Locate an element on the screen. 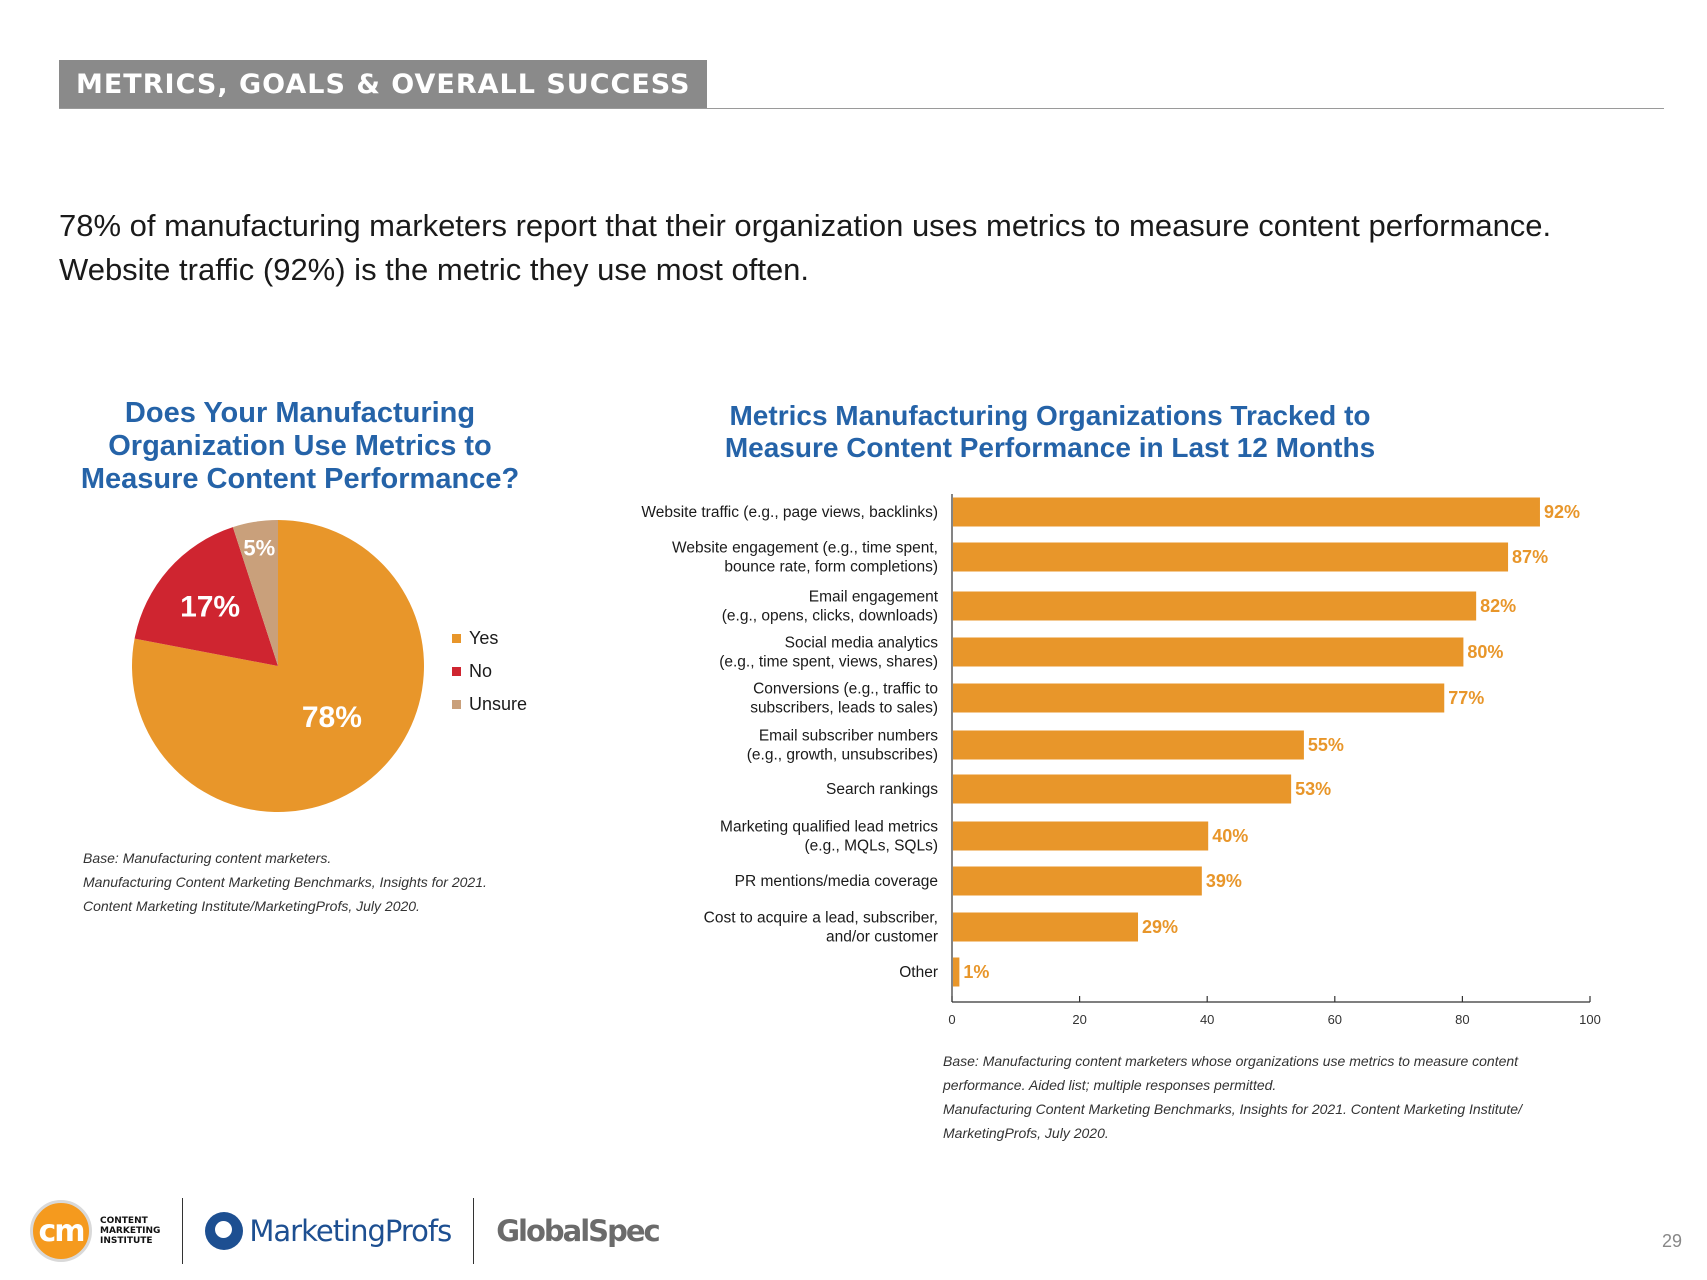 This screenshot has width=1707, height=1280. bar-value-label: 1% is located at coordinates (976, 972).